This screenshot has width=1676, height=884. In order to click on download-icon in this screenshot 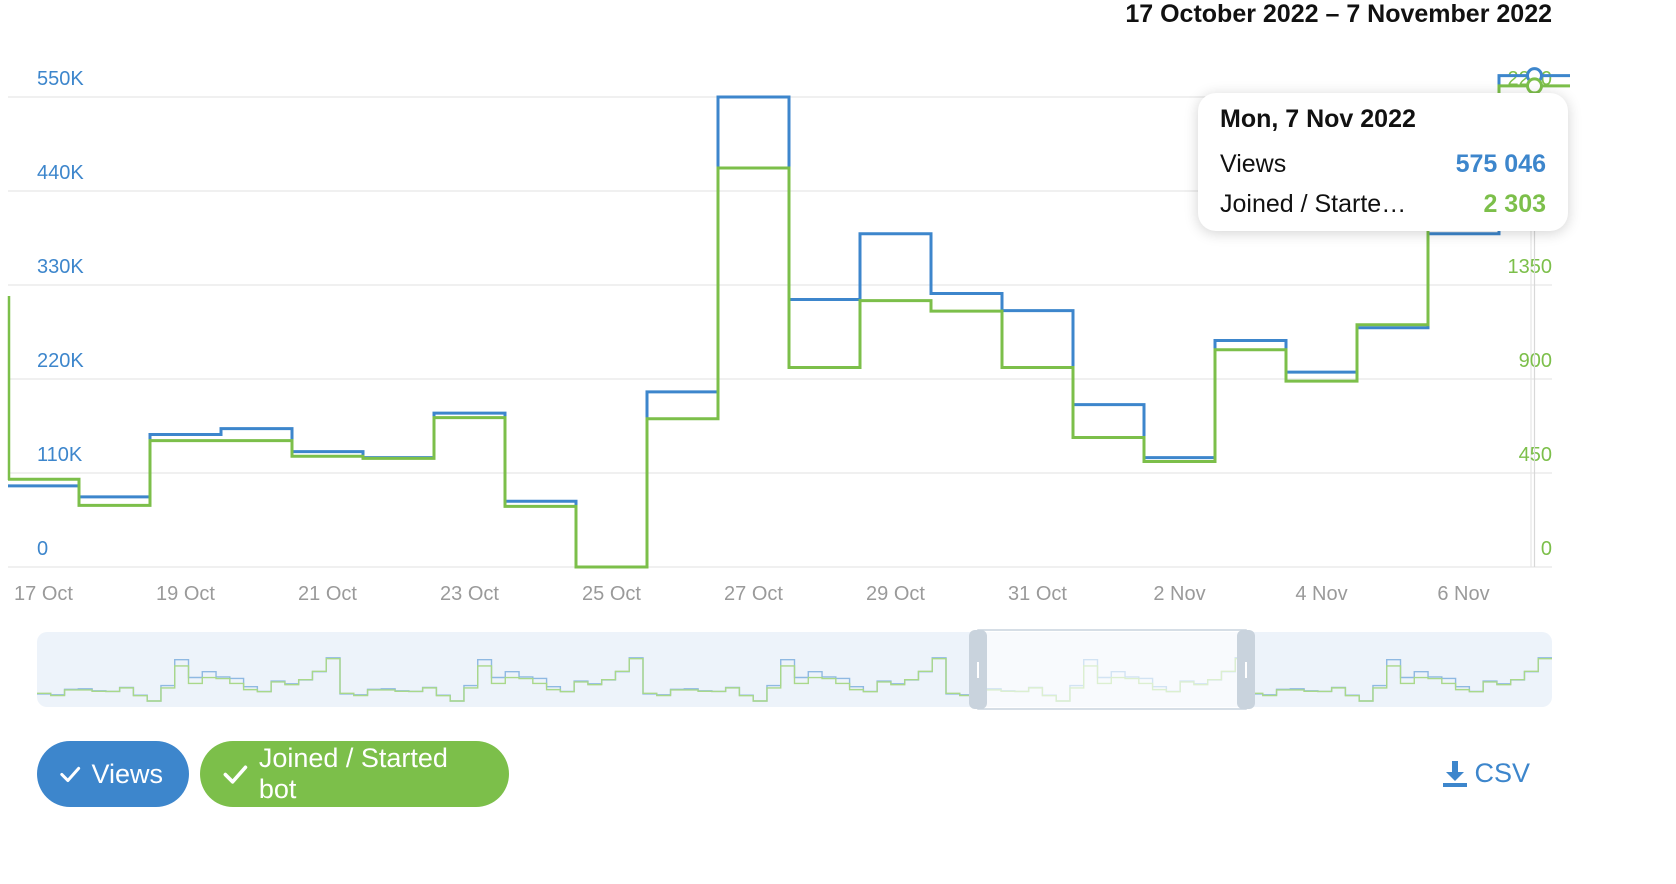, I will do `click(1455, 773)`.